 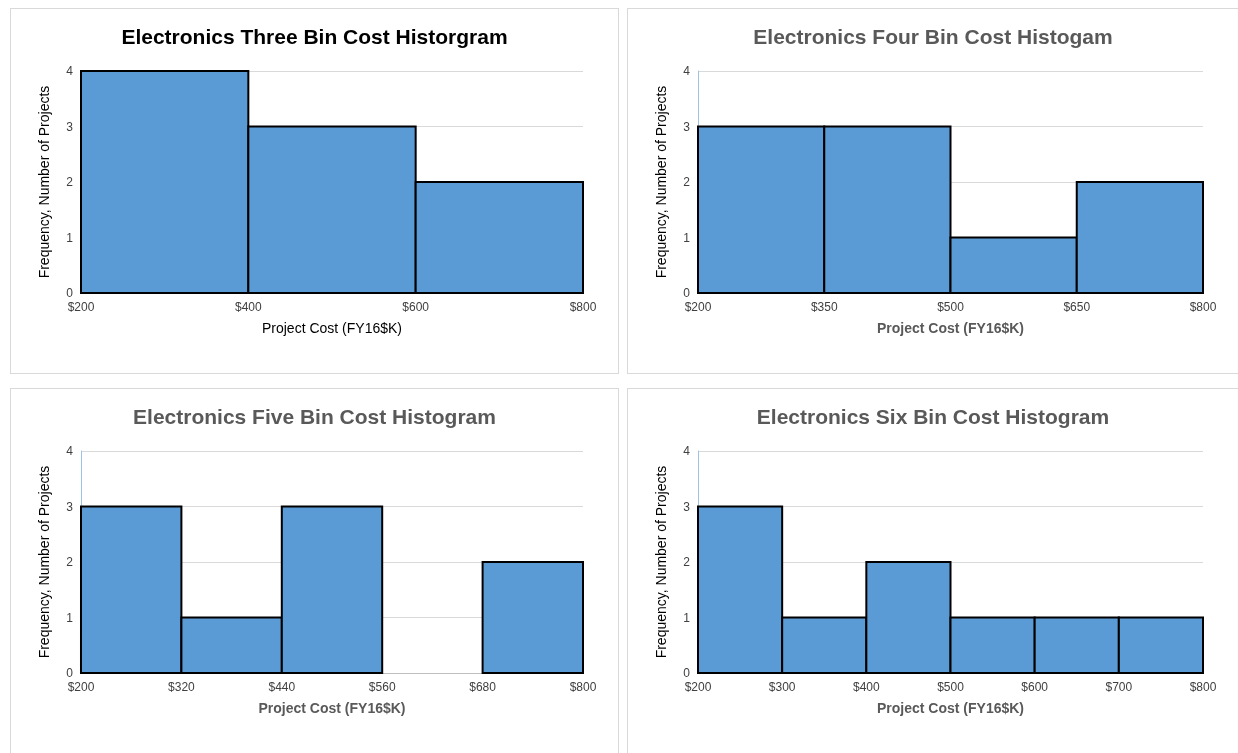 What do you see at coordinates (782, 687) in the screenshot?
I see `x-tick-label: $300` at bounding box center [782, 687].